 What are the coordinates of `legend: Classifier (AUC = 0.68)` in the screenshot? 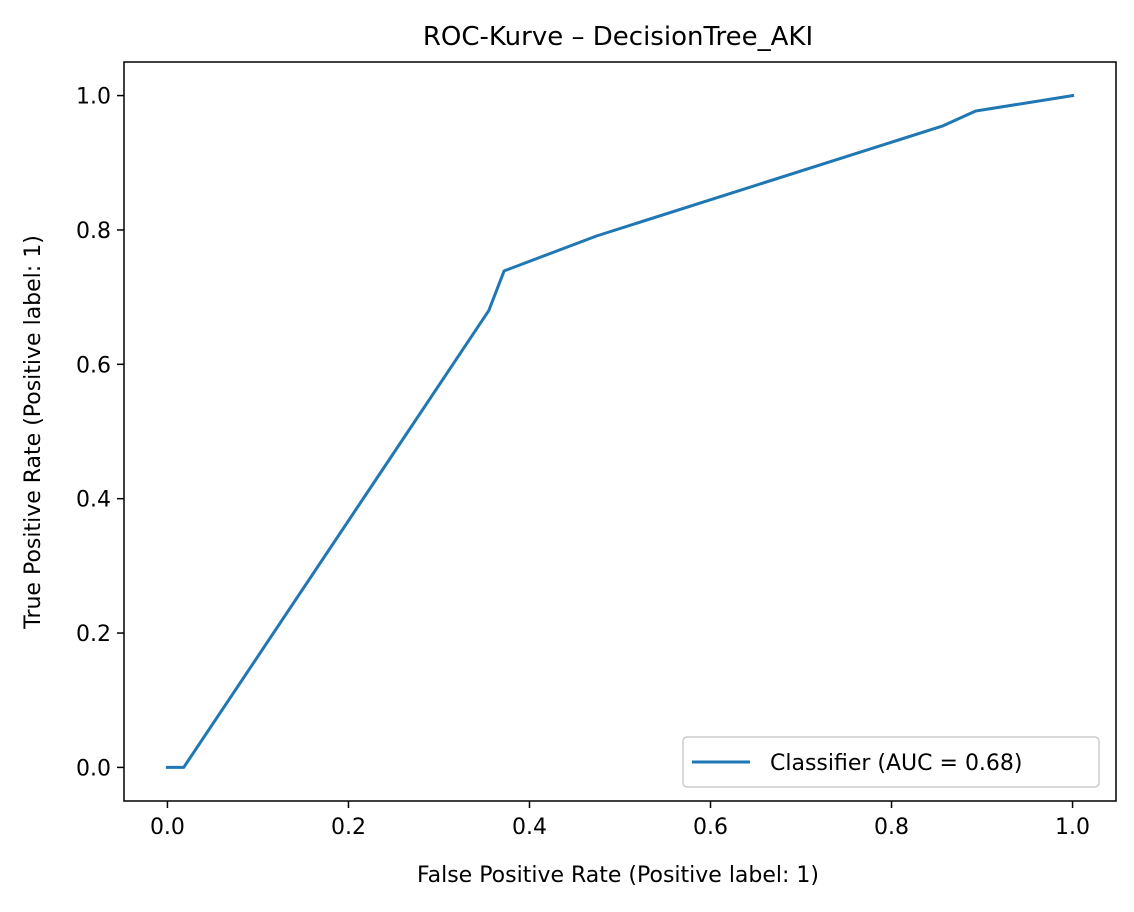 It's located at (891, 762).